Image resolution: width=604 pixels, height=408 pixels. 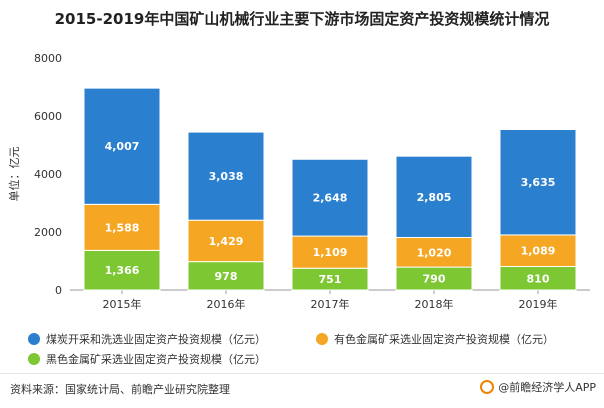 What do you see at coordinates (48, 58) in the screenshot?
I see `y-tick-label: 8000` at bounding box center [48, 58].